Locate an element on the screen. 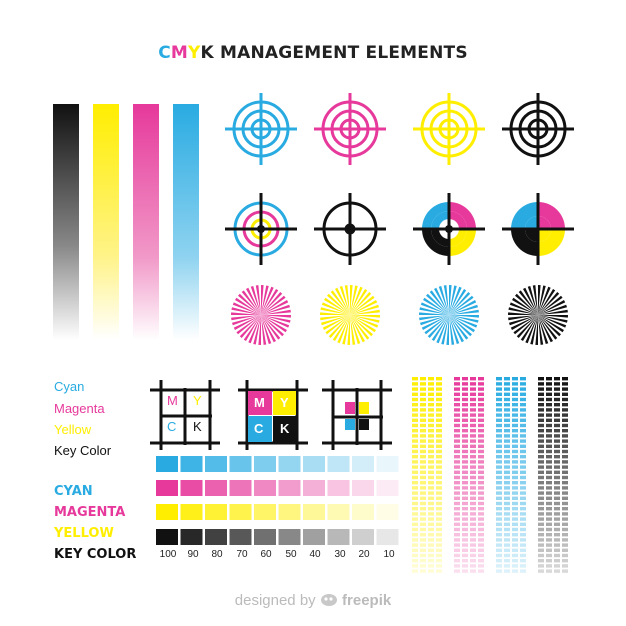 The width and height of the screenshot is (626, 626). yellow-target-icon is located at coordinates (449, 129).